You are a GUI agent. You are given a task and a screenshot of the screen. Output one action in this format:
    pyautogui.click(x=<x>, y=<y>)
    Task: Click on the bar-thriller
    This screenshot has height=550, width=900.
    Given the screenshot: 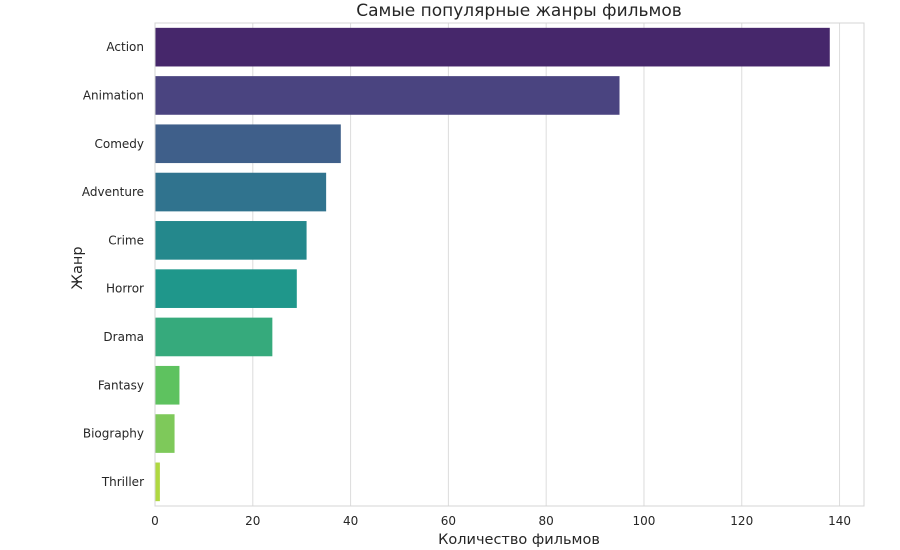 What is the action you would take?
    pyautogui.click(x=157, y=482)
    